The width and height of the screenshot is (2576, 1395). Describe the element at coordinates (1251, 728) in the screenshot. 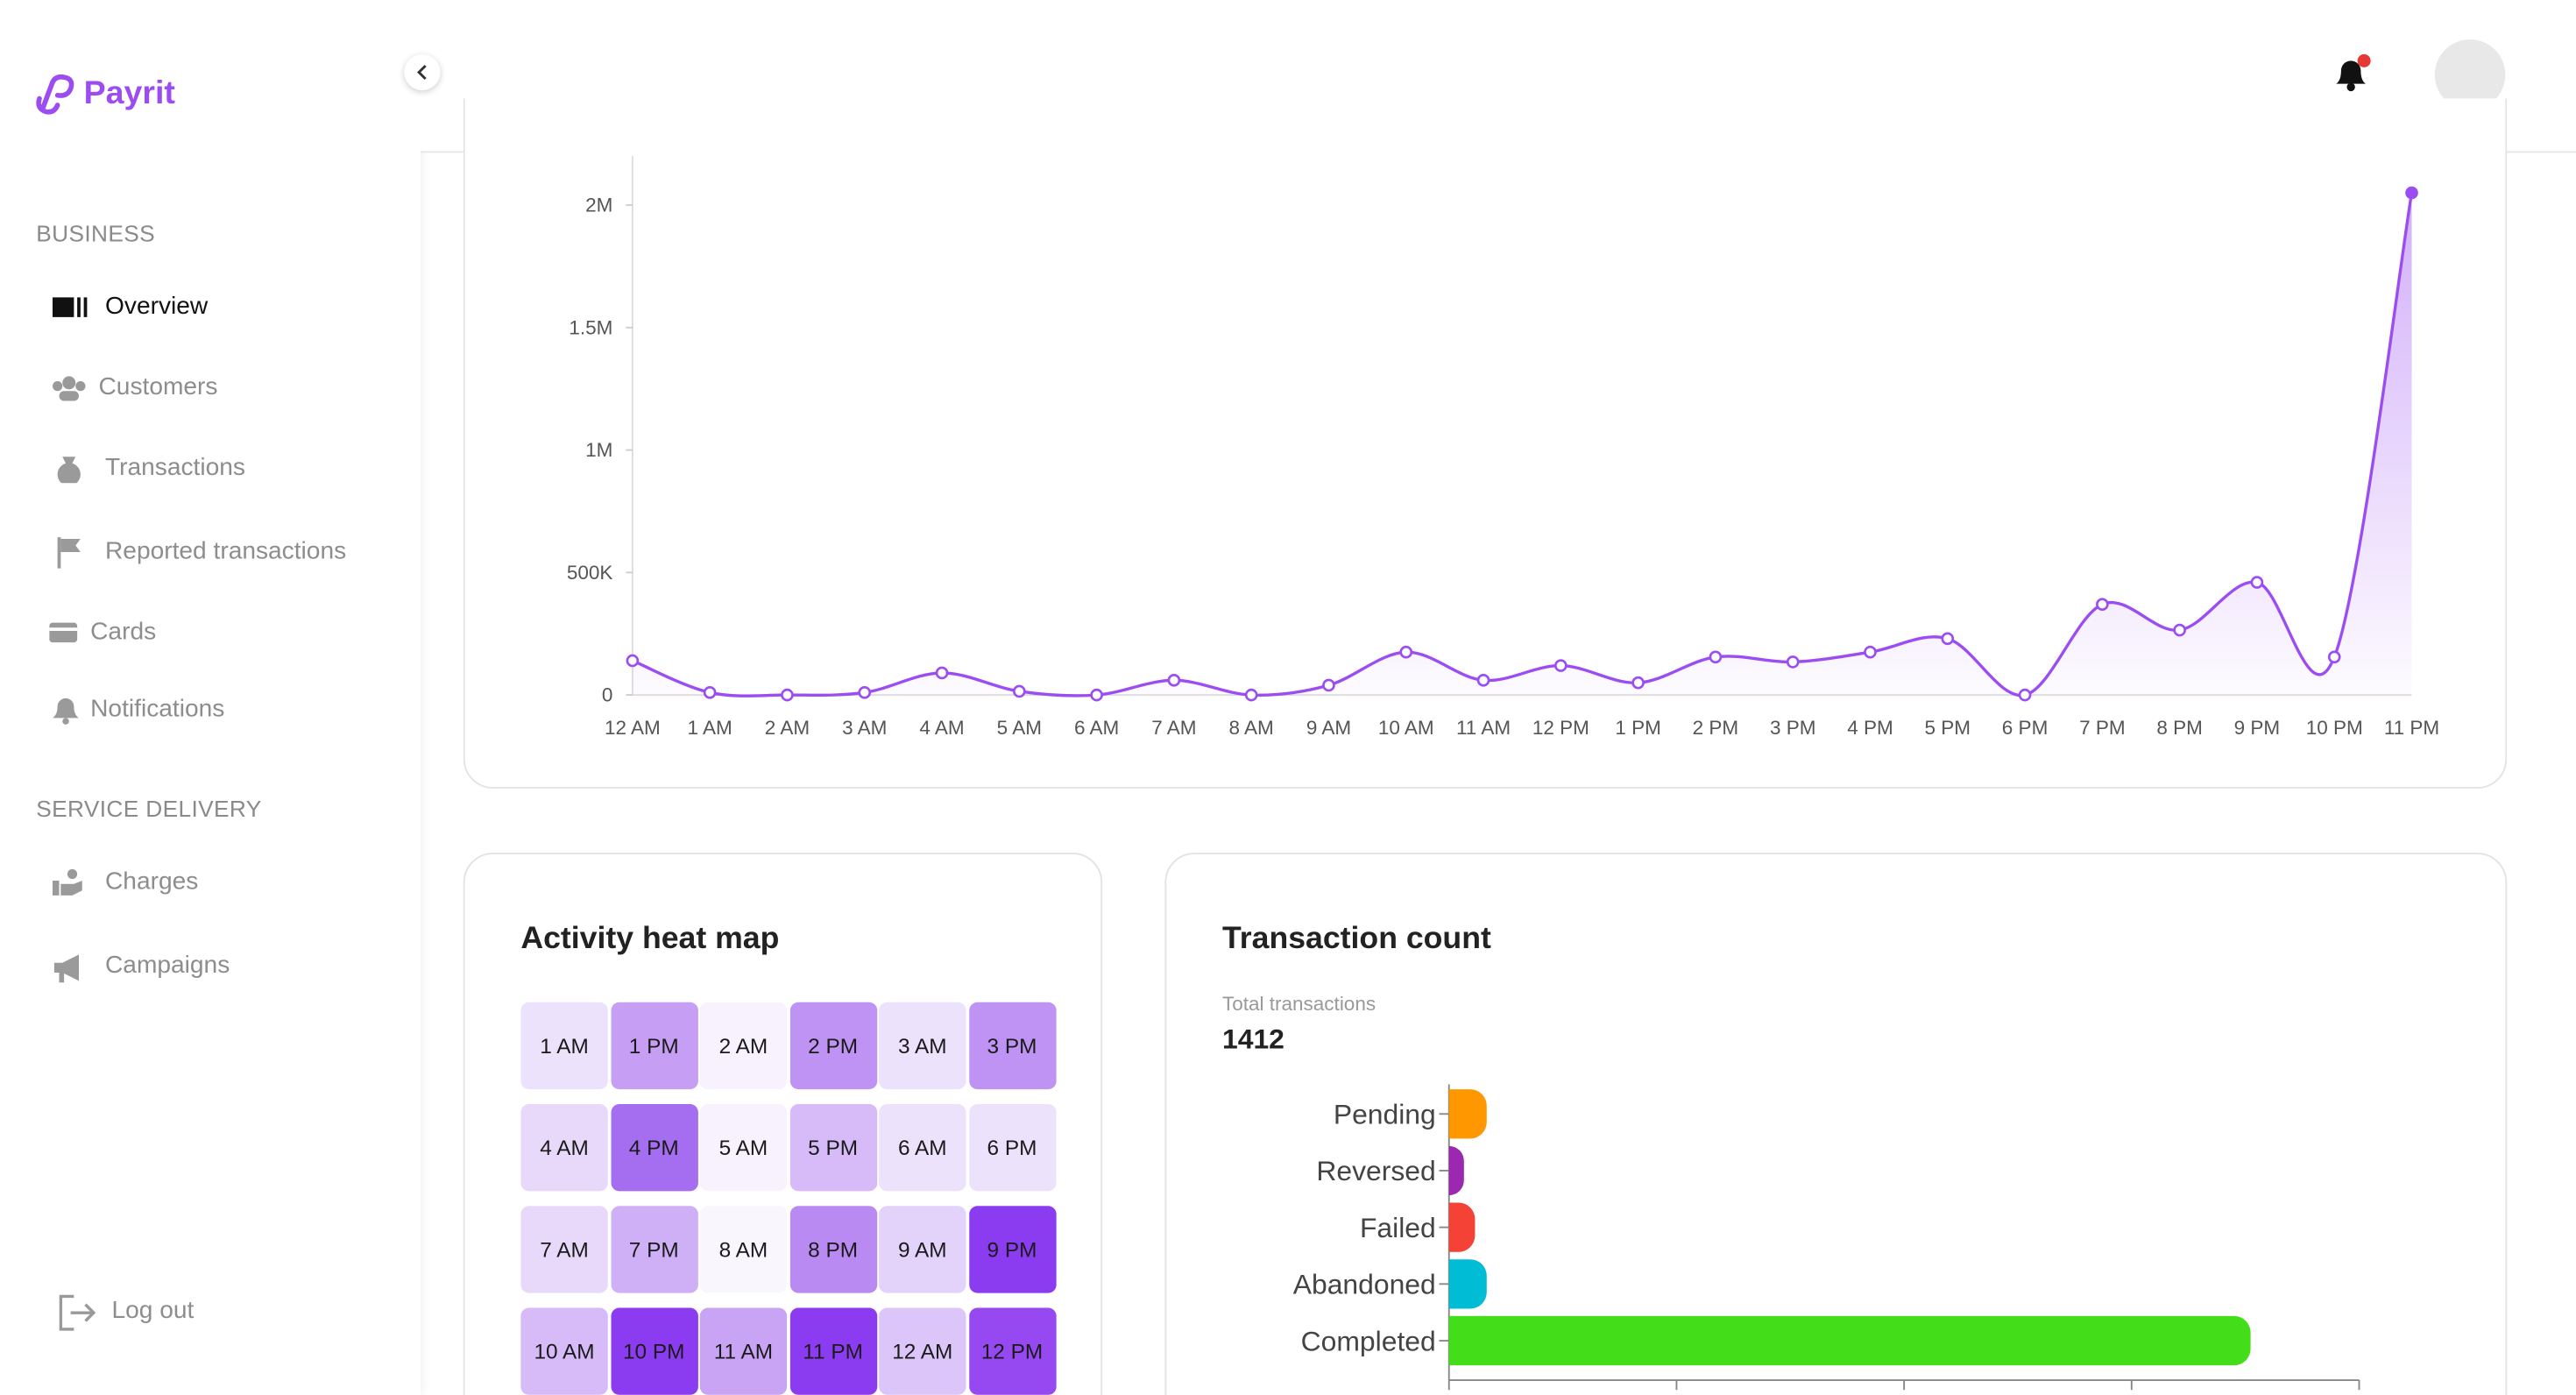

I see `x-tick-label: 8 AM` at that location.